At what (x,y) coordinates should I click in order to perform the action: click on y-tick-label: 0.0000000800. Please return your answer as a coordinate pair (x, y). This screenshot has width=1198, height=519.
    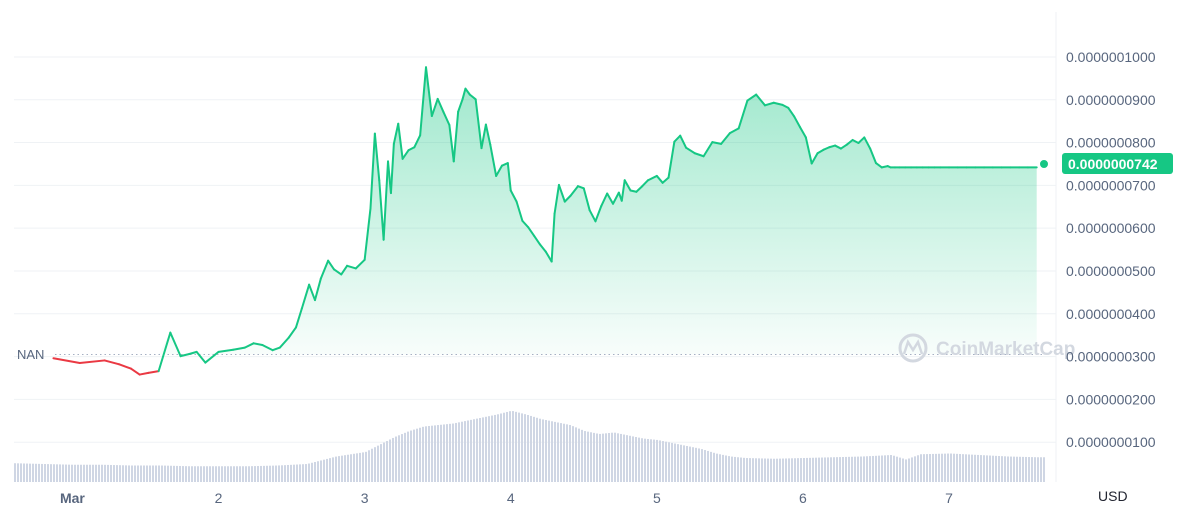
    Looking at the image, I should click on (1111, 143).